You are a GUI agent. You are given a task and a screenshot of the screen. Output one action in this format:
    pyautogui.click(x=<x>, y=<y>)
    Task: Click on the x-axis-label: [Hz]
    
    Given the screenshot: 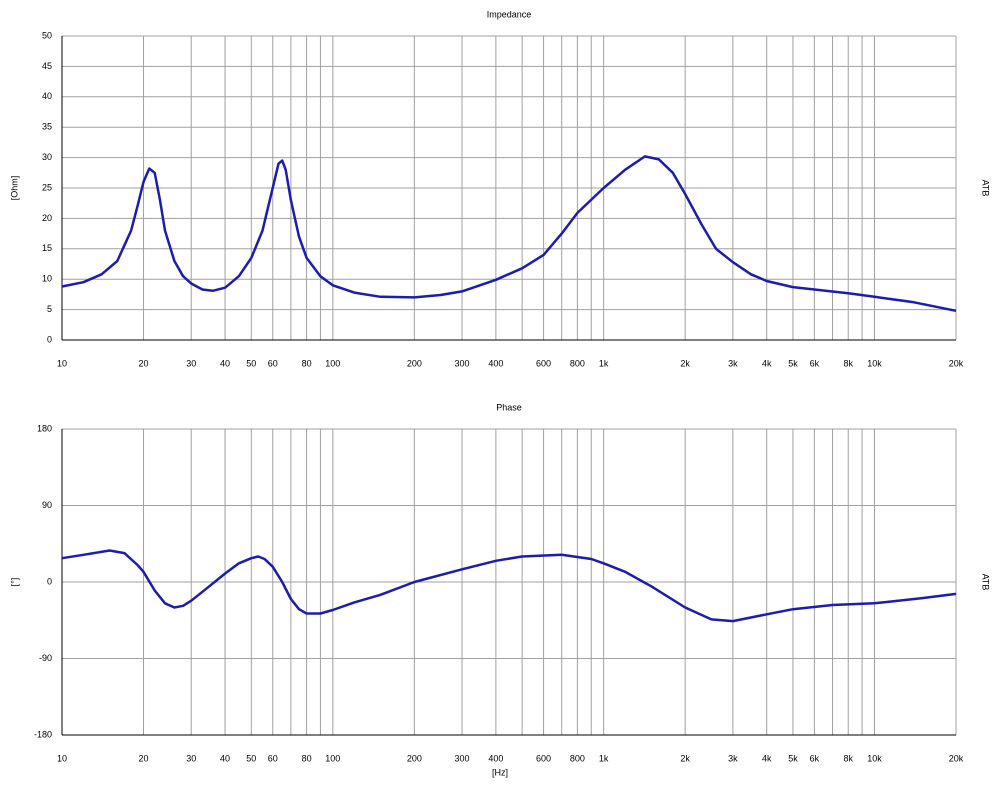 What is the action you would take?
    pyautogui.click(x=500, y=772)
    